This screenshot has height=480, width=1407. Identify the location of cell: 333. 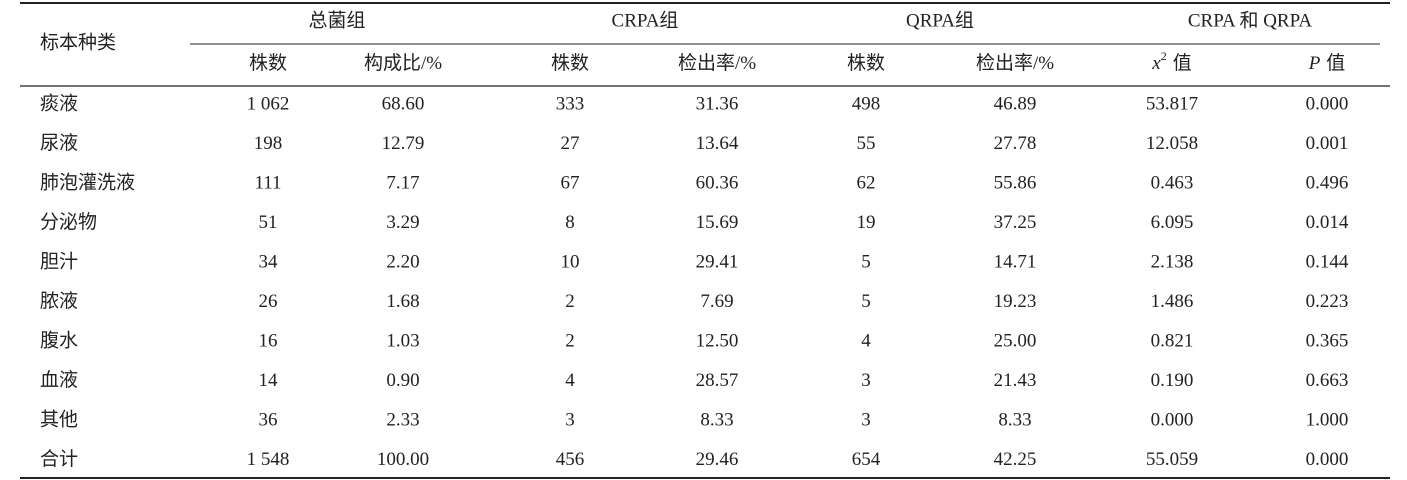
(570, 103).